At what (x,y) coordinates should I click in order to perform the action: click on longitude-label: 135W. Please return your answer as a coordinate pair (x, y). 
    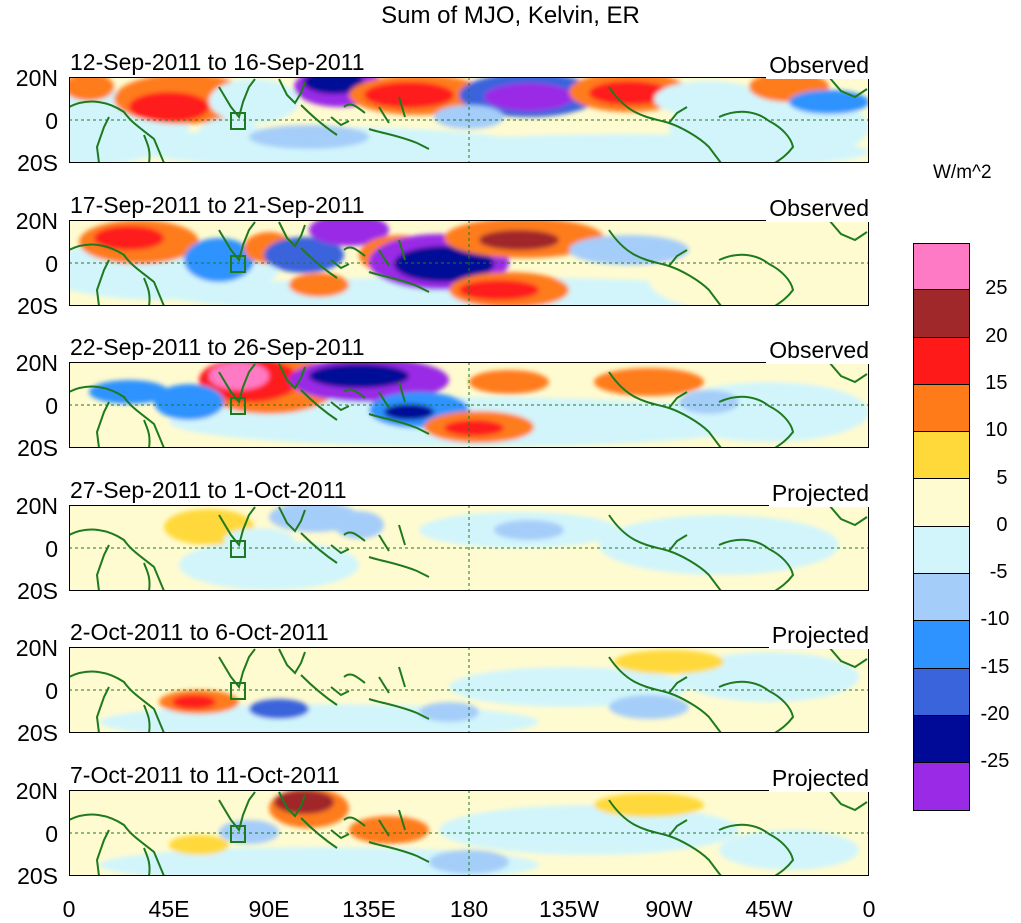
    Looking at the image, I should click on (569, 909).